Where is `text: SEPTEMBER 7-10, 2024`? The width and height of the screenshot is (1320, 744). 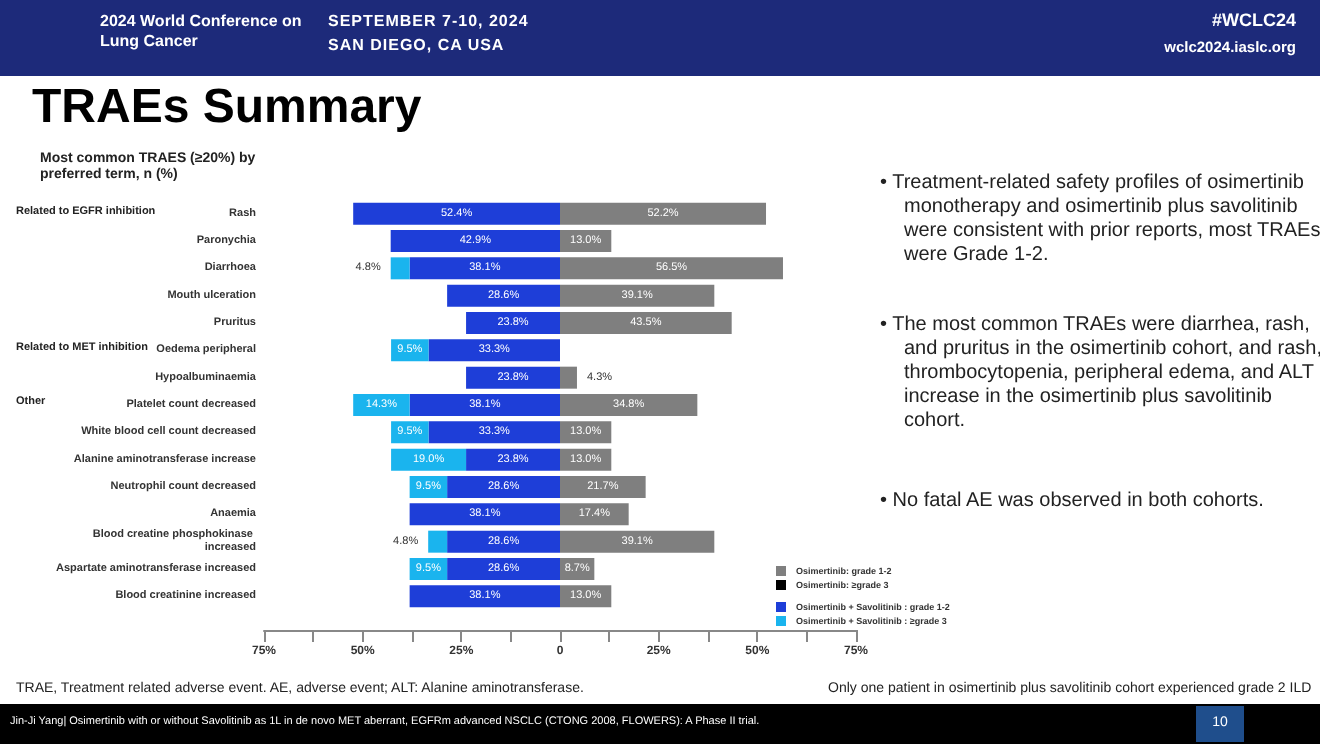 text: SEPTEMBER 7-10, 2024 is located at coordinates (428, 22).